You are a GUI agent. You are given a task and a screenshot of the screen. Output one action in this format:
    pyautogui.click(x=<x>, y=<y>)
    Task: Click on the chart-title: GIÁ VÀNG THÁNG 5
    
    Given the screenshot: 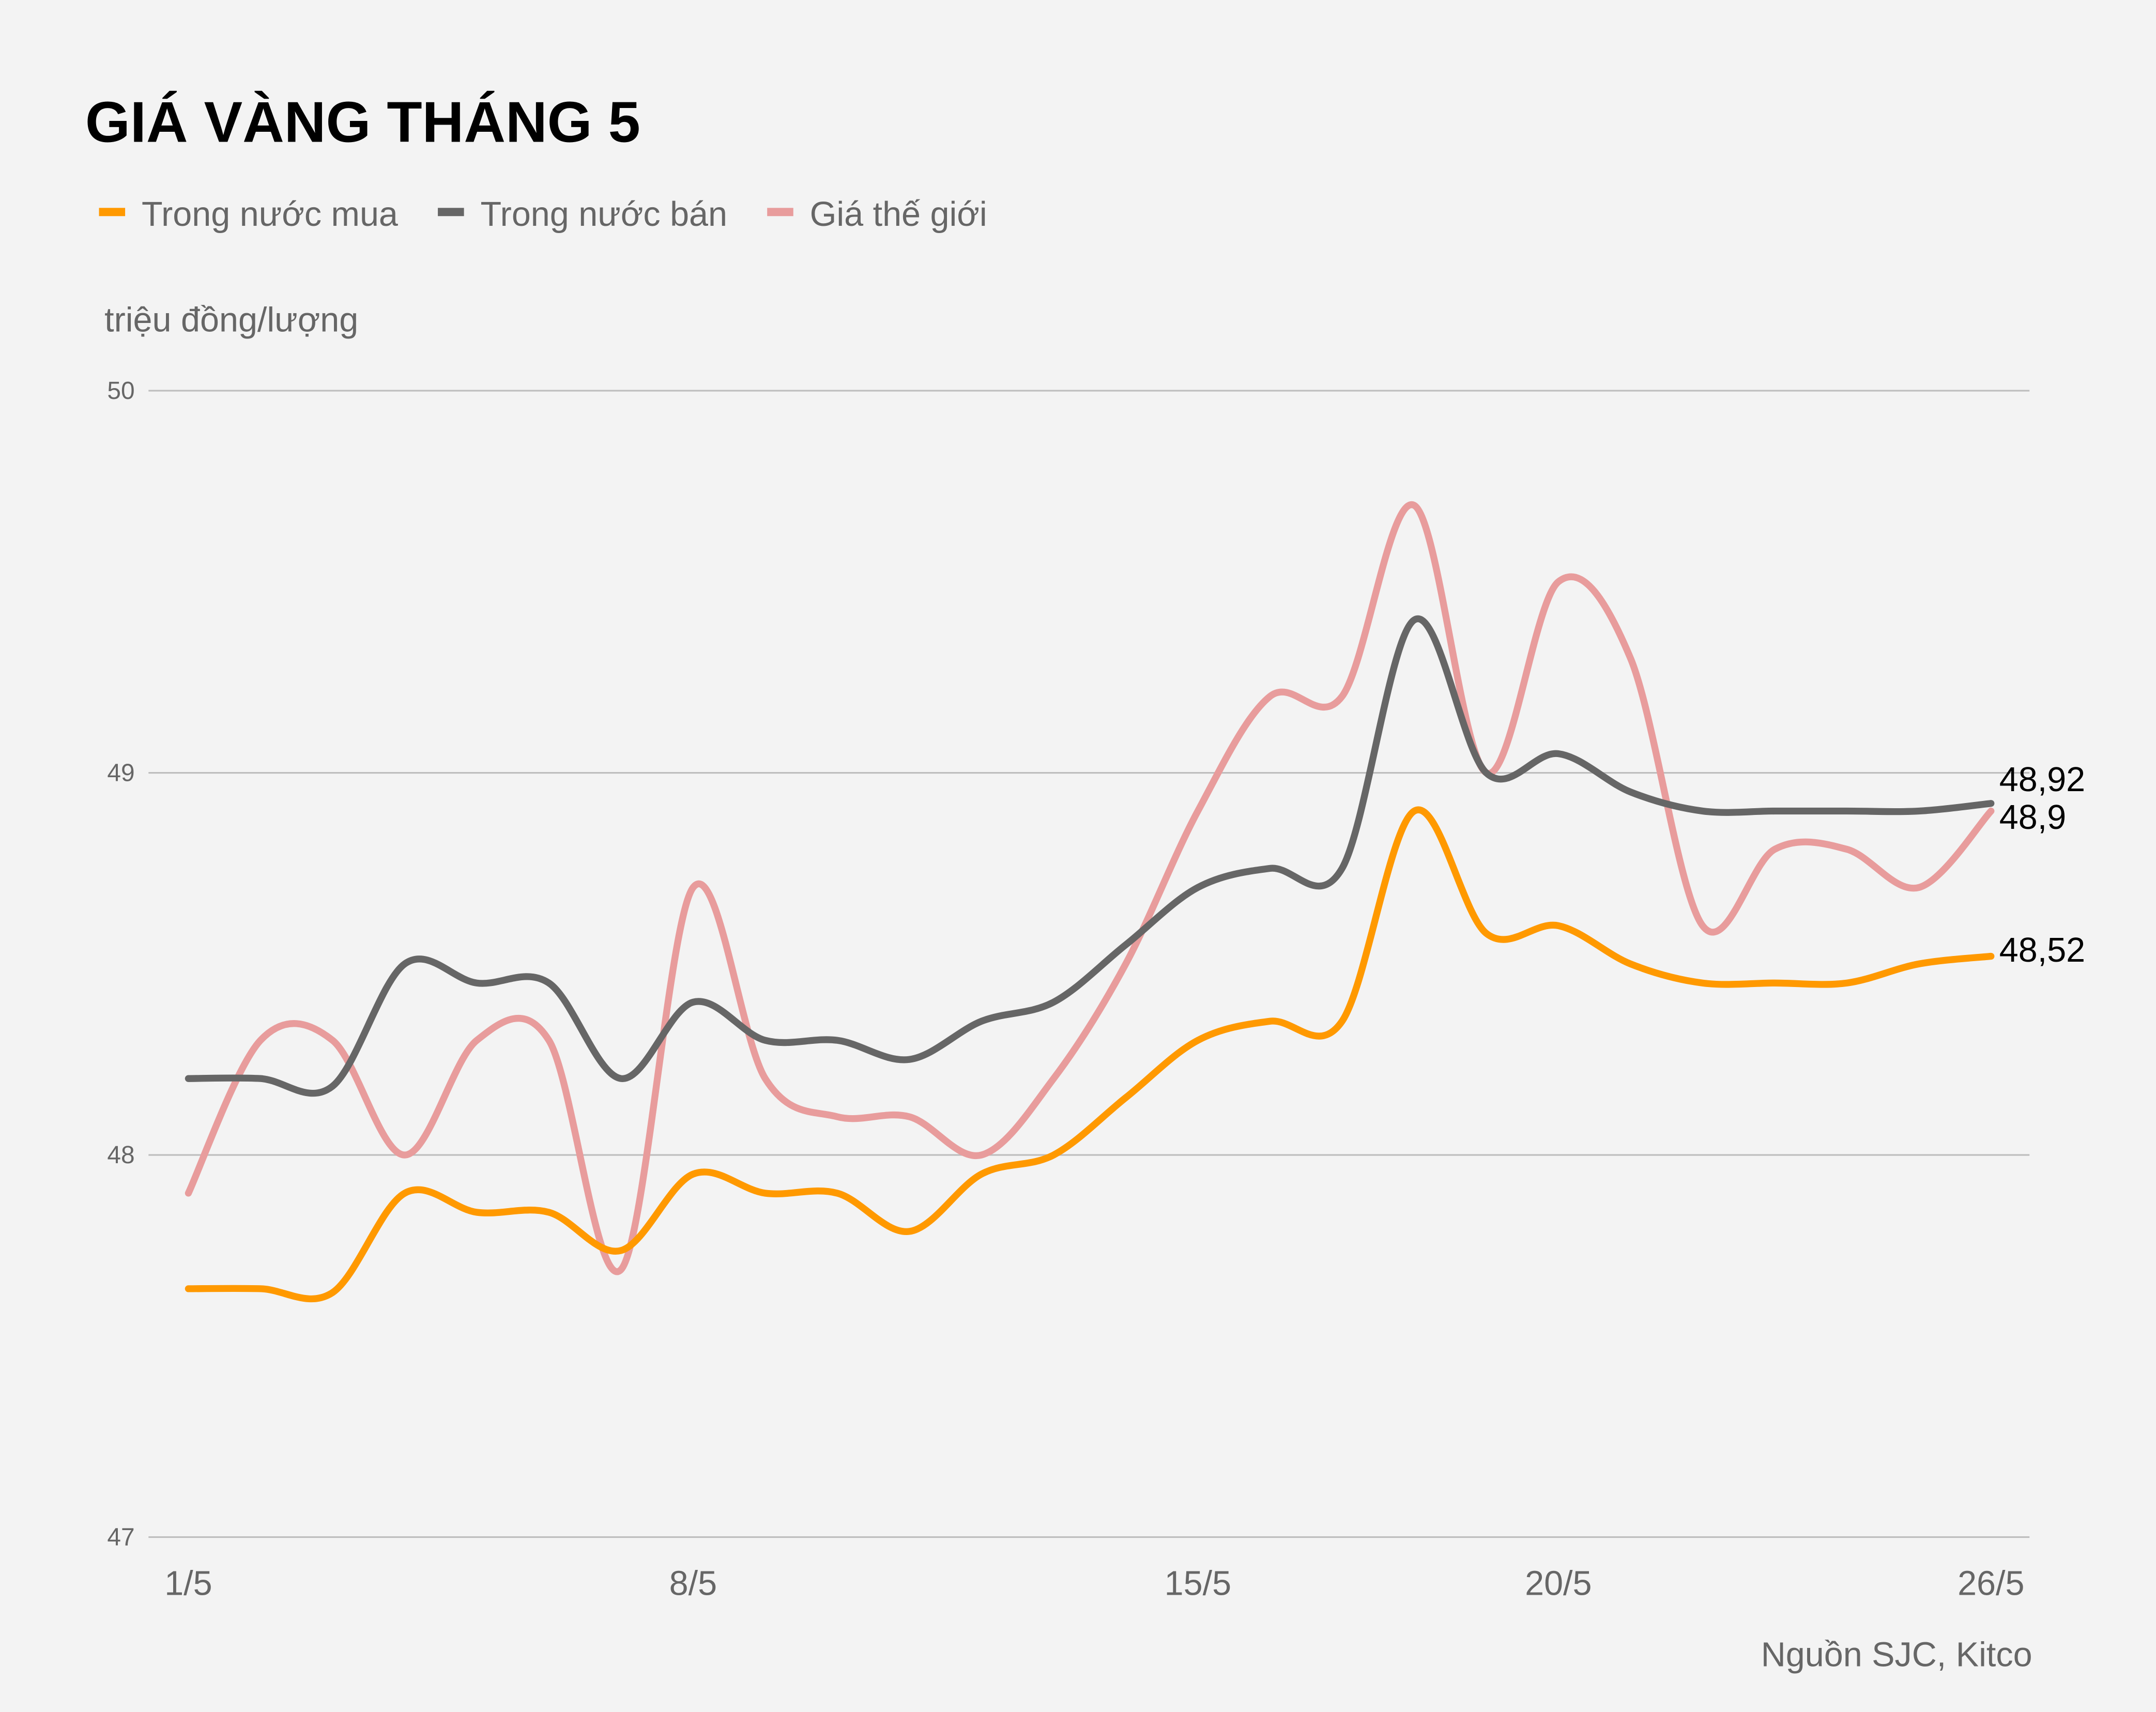 What is the action you would take?
    pyautogui.click(x=363, y=122)
    